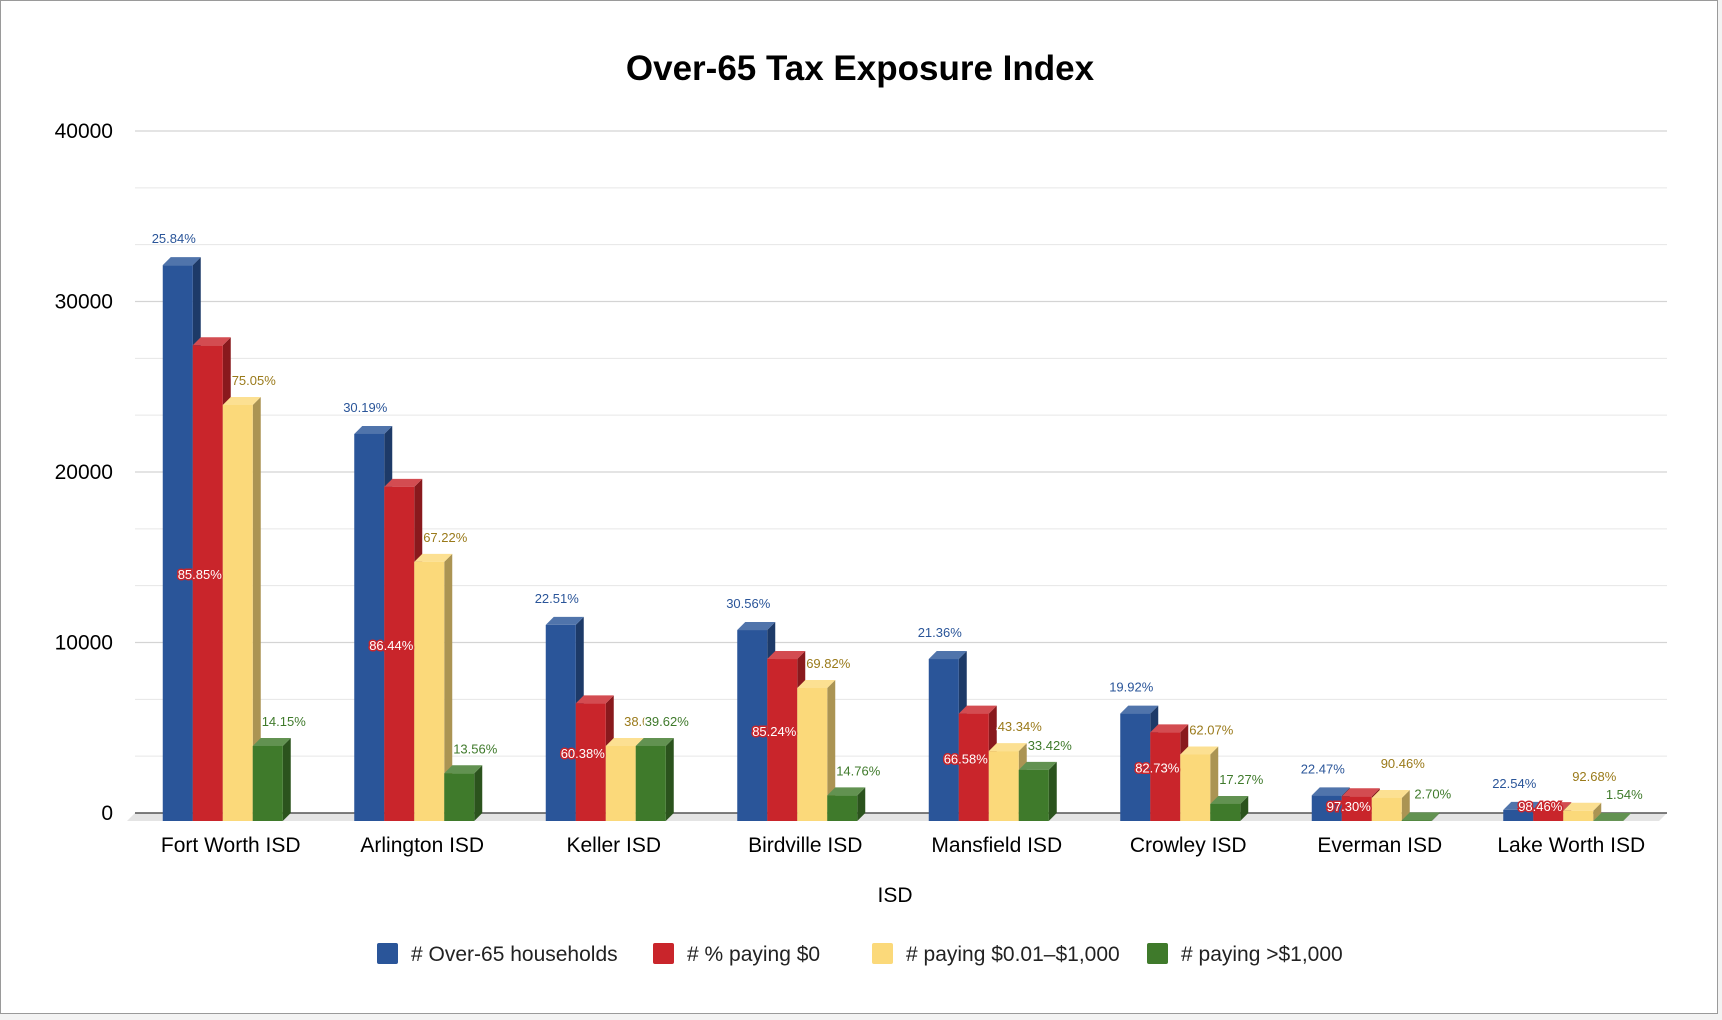  Describe the element at coordinates (753, 954) in the screenshot. I see `legend-label: # % paying $0` at that location.